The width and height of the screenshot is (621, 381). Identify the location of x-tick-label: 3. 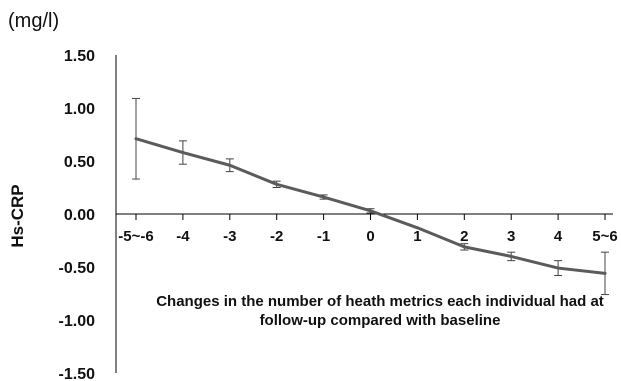
(511, 236).